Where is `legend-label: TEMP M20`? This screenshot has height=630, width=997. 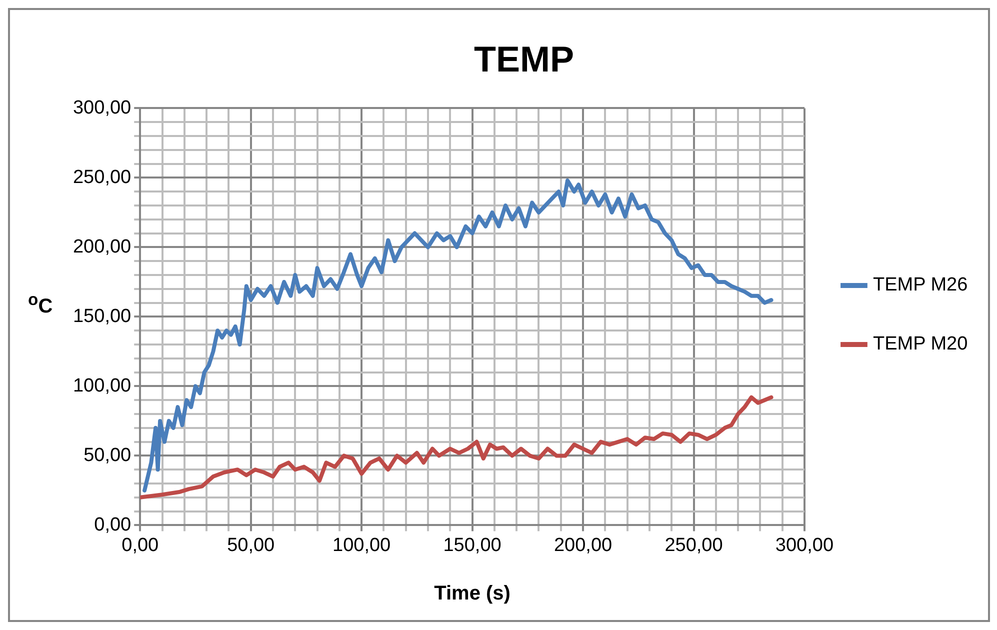 legend-label: TEMP M20 is located at coordinates (920, 344).